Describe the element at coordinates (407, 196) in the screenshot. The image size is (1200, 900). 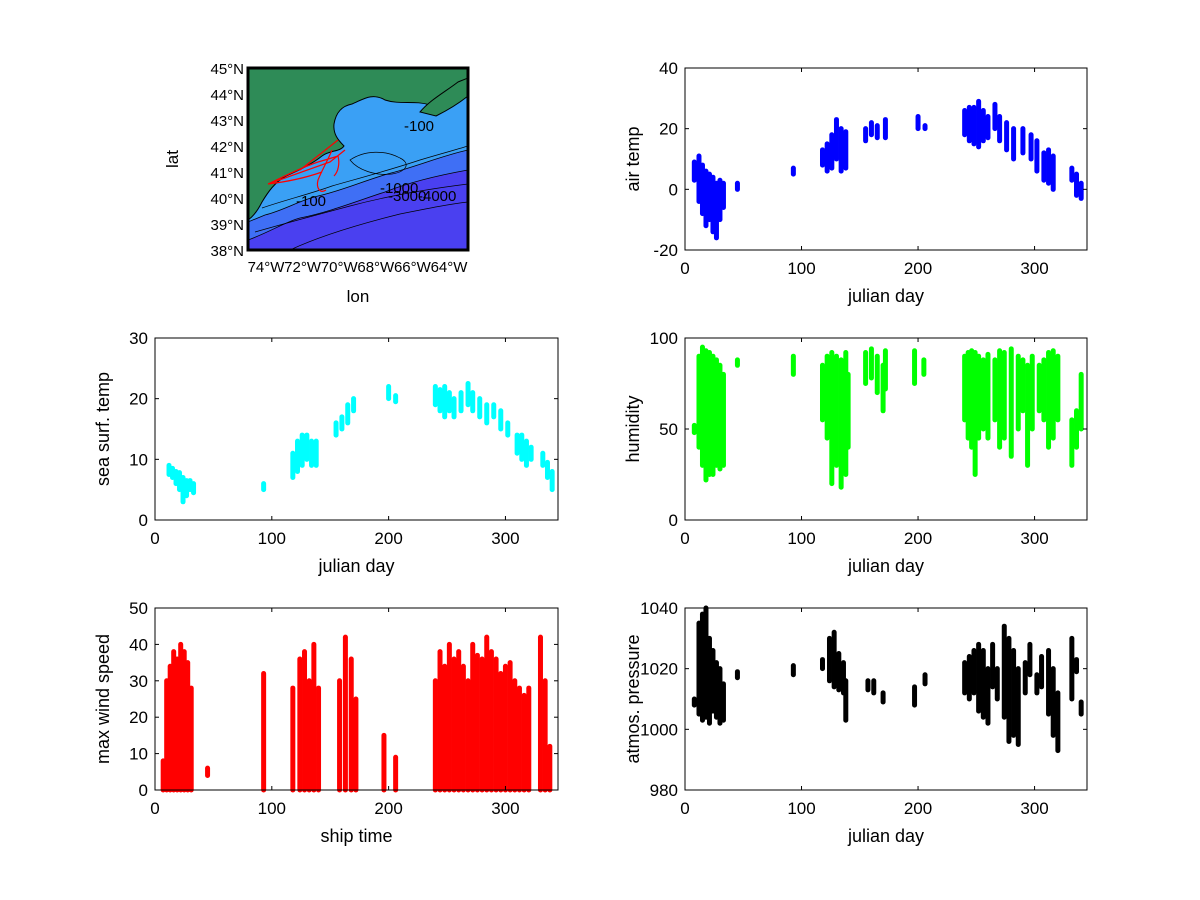
I see `contour-label: -3000` at that location.